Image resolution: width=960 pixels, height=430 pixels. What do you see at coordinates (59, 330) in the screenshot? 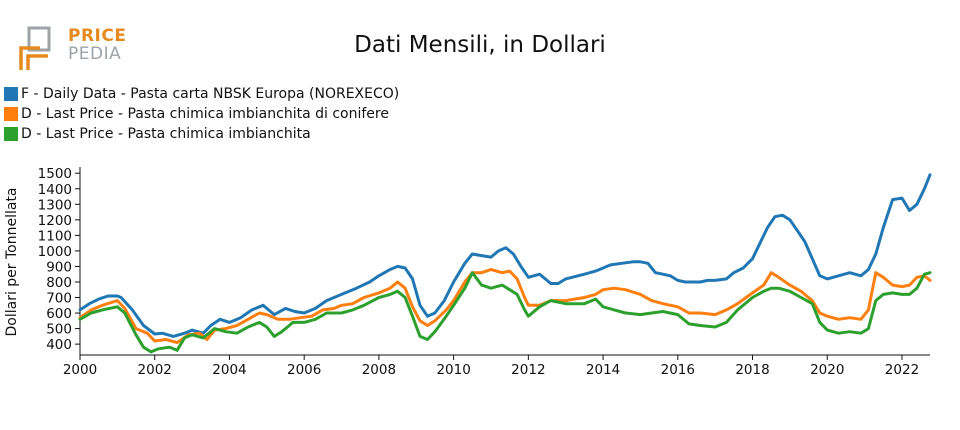
I see `y-tick-label: 500` at bounding box center [59, 330].